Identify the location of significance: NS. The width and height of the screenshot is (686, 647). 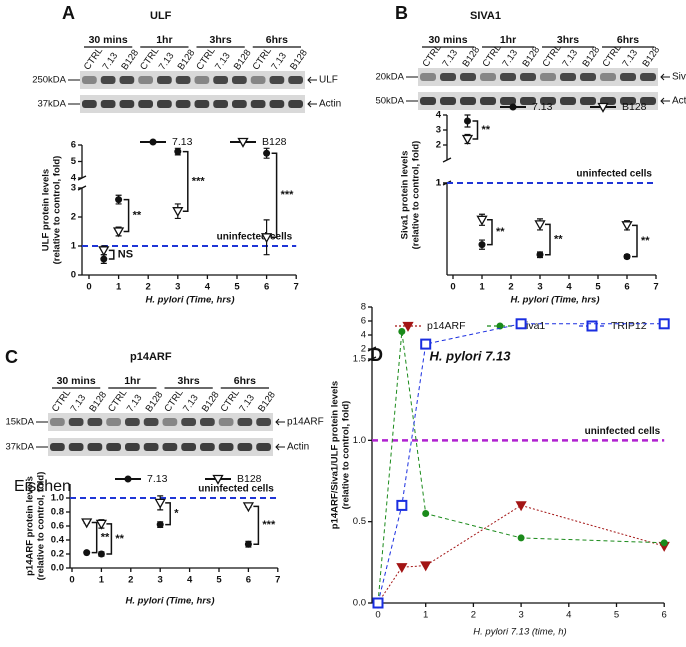
(125, 255).